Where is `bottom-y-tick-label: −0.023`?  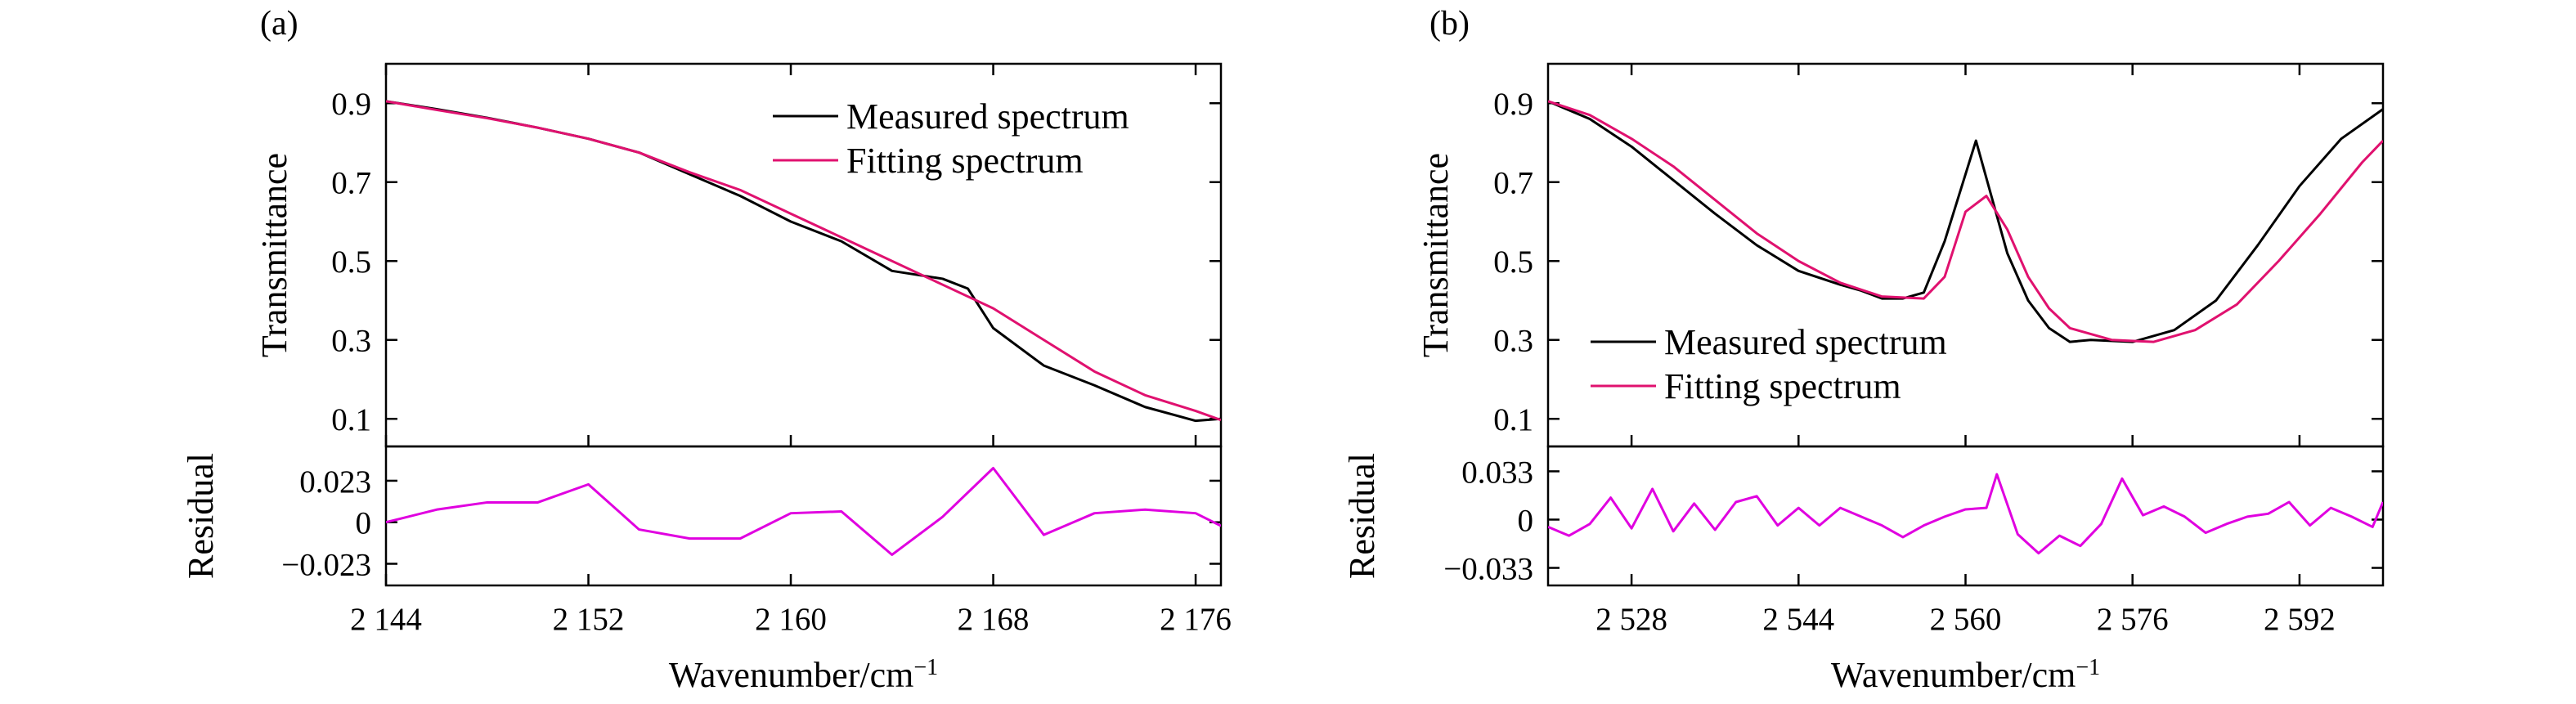 bottom-y-tick-label: −0.023 is located at coordinates (326, 565).